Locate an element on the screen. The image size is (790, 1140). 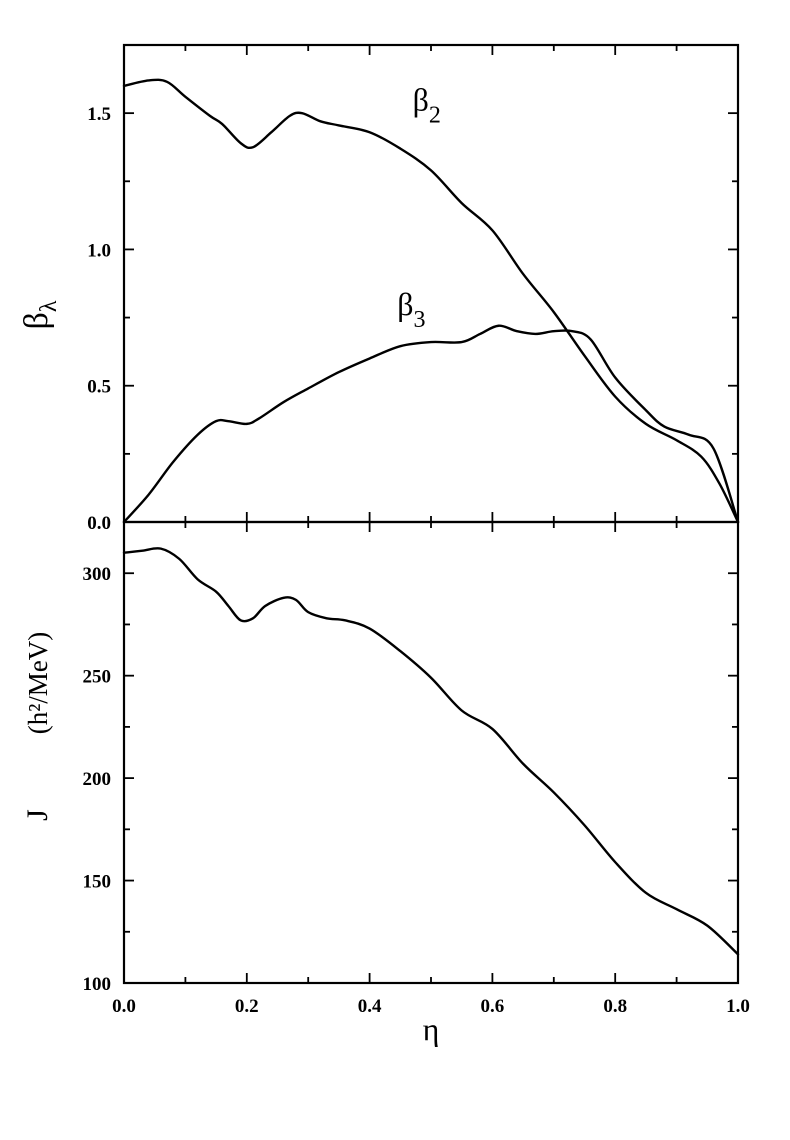
x-tick-label: 1.0 is located at coordinates (738, 1006).